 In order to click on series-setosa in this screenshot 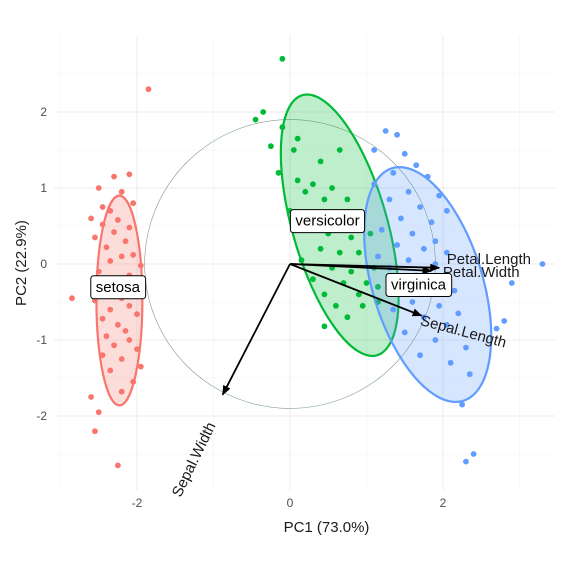, I will do `click(110, 277)`.